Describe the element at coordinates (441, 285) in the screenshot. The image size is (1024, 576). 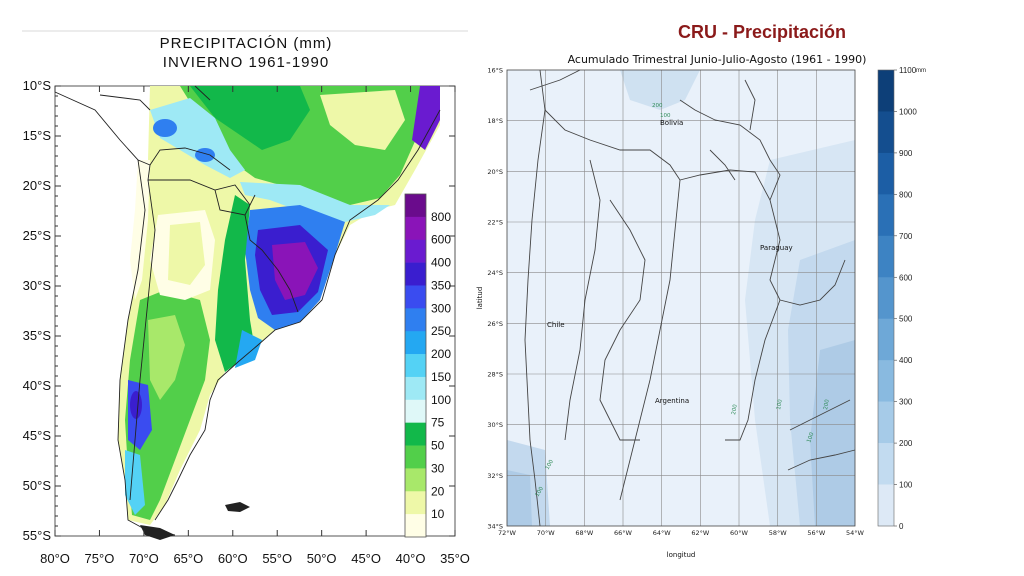
I see `colorbar-label: 350` at that location.